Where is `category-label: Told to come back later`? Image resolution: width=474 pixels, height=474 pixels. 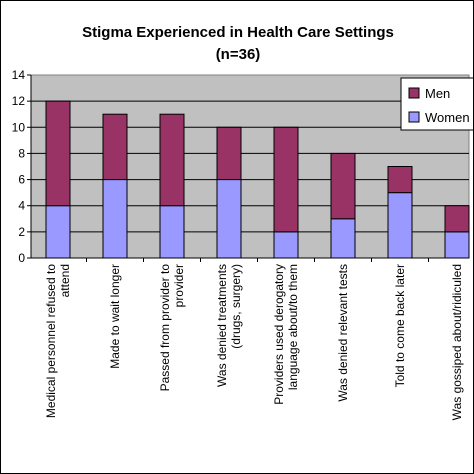
category-label: Told to come back later is located at coordinates (400, 325).